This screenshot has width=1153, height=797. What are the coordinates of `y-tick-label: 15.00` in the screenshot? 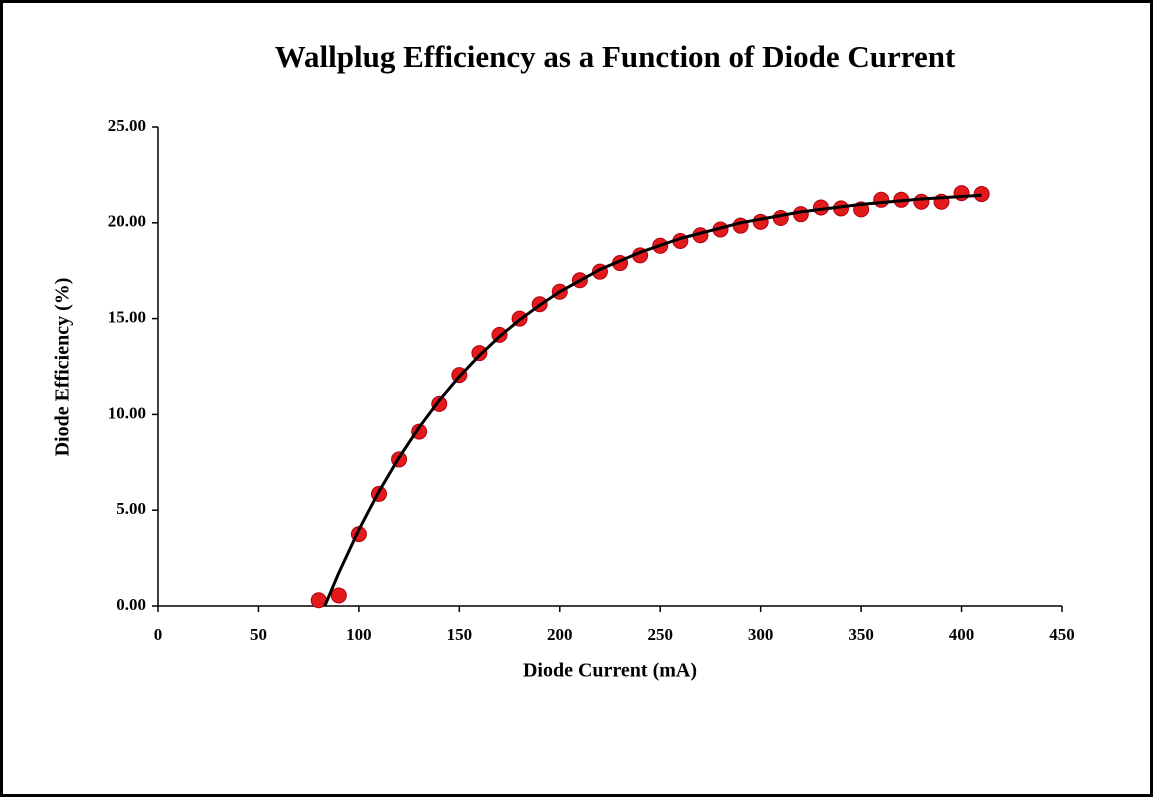 It's located at (127, 317).